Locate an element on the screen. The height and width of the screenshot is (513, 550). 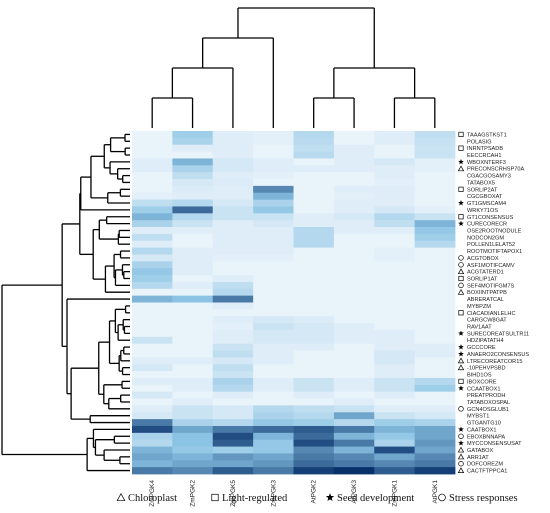
row-label: TATABOXOSPAL is located at coordinates (488, 403).